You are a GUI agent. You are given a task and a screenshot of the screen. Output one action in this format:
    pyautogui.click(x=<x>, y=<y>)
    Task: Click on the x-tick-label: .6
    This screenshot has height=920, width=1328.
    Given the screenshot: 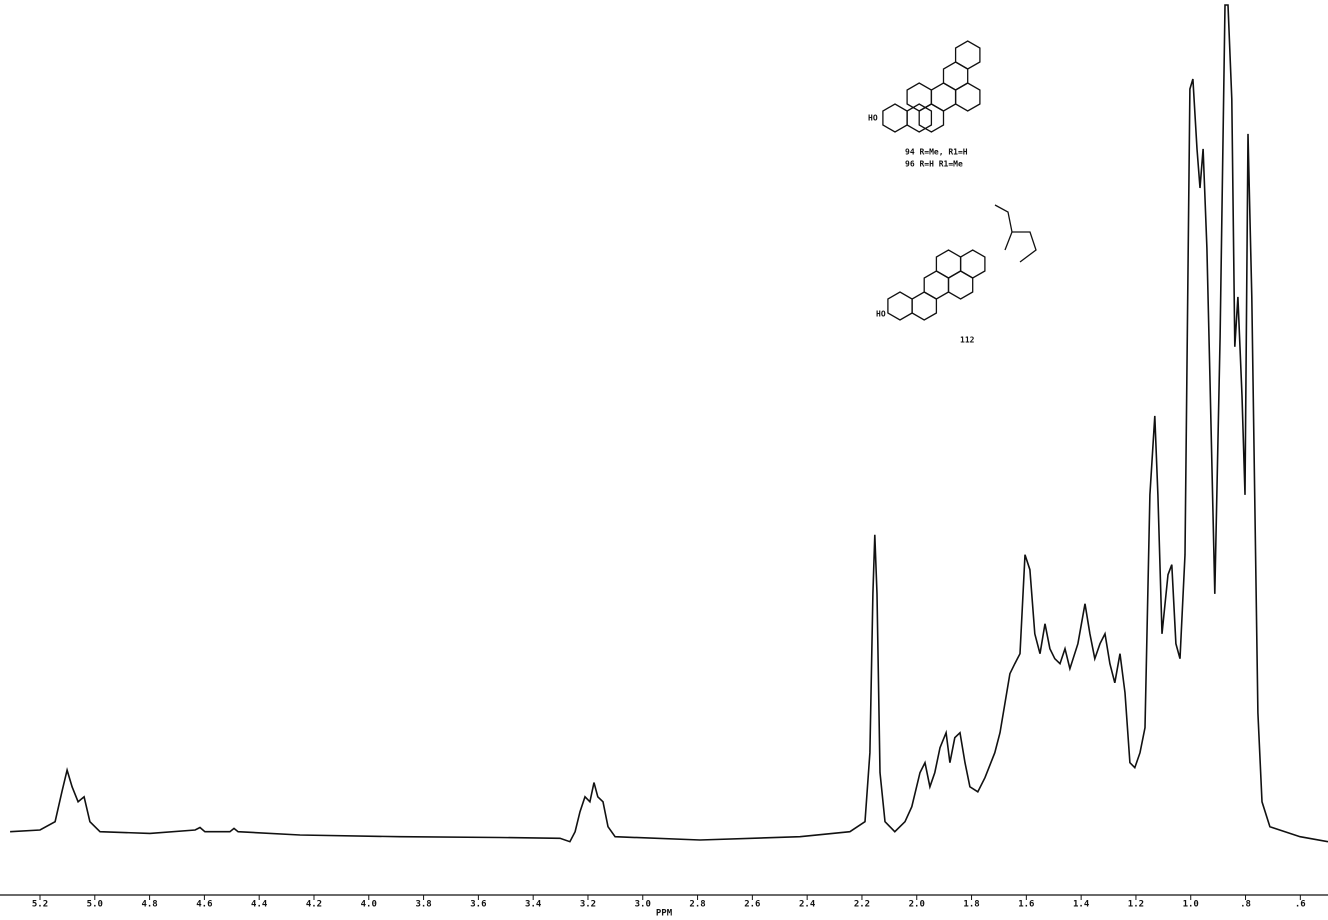 What is the action you would take?
    pyautogui.click(x=1300, y=905)
    